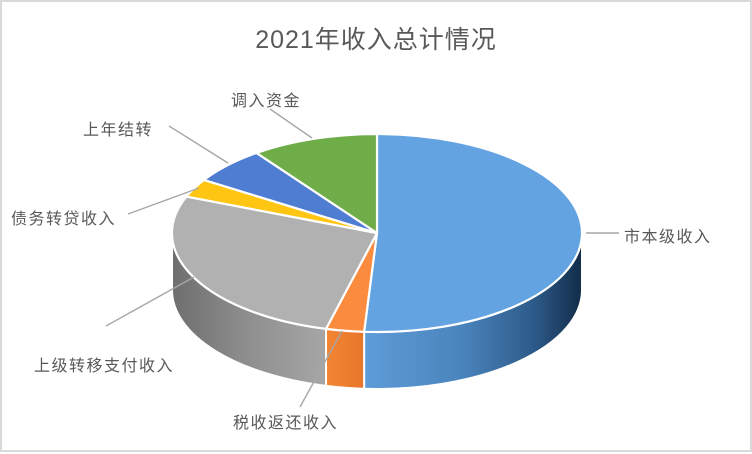 The height and width of the screenshot is (454, 752). Describe the element at coordinates (163, 201) in the screenshot. I see `leader-line-debt-loan-income` at that location.